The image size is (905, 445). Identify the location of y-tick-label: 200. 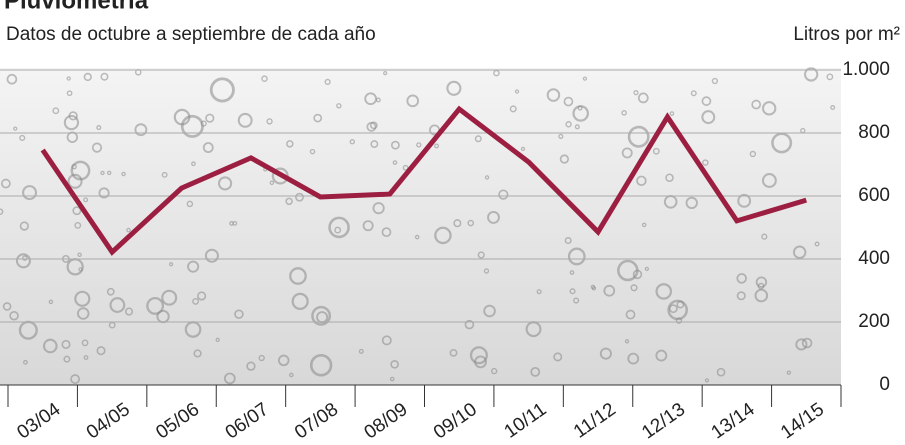
(874, 321).